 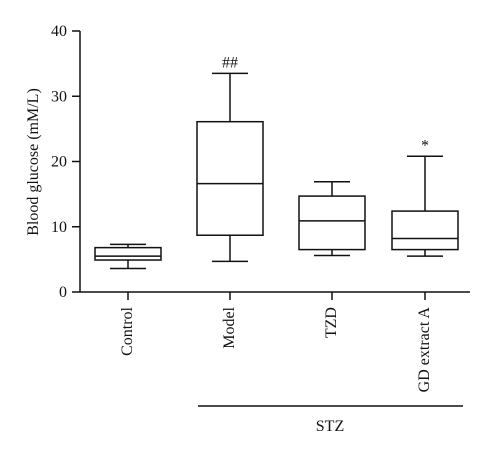 What do you see at coordinates (425, 145) in the screenshot?
I see `significance-annotation: *` at bounding box center [425, 145].